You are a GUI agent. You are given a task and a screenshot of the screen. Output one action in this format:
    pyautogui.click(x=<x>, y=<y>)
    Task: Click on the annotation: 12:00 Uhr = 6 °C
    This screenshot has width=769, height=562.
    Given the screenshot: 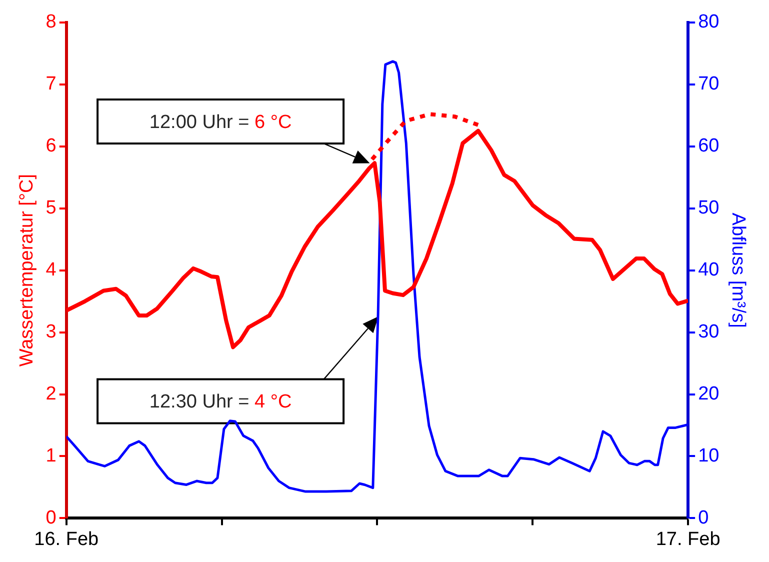 What is the action you would take?
    pyautogui.click(x=220, y=122)
    